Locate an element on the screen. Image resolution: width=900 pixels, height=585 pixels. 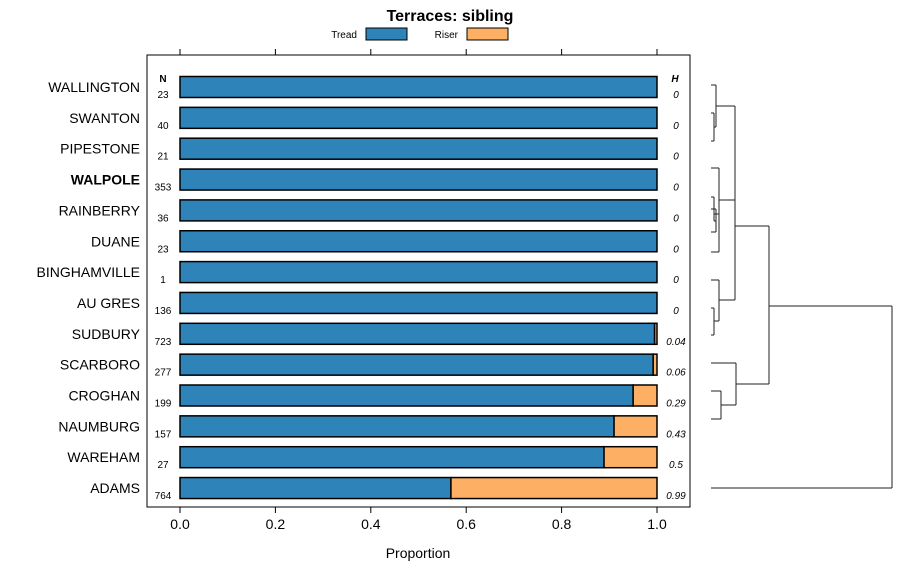
legend-swatch-riser is located at coordinates (487, 34).